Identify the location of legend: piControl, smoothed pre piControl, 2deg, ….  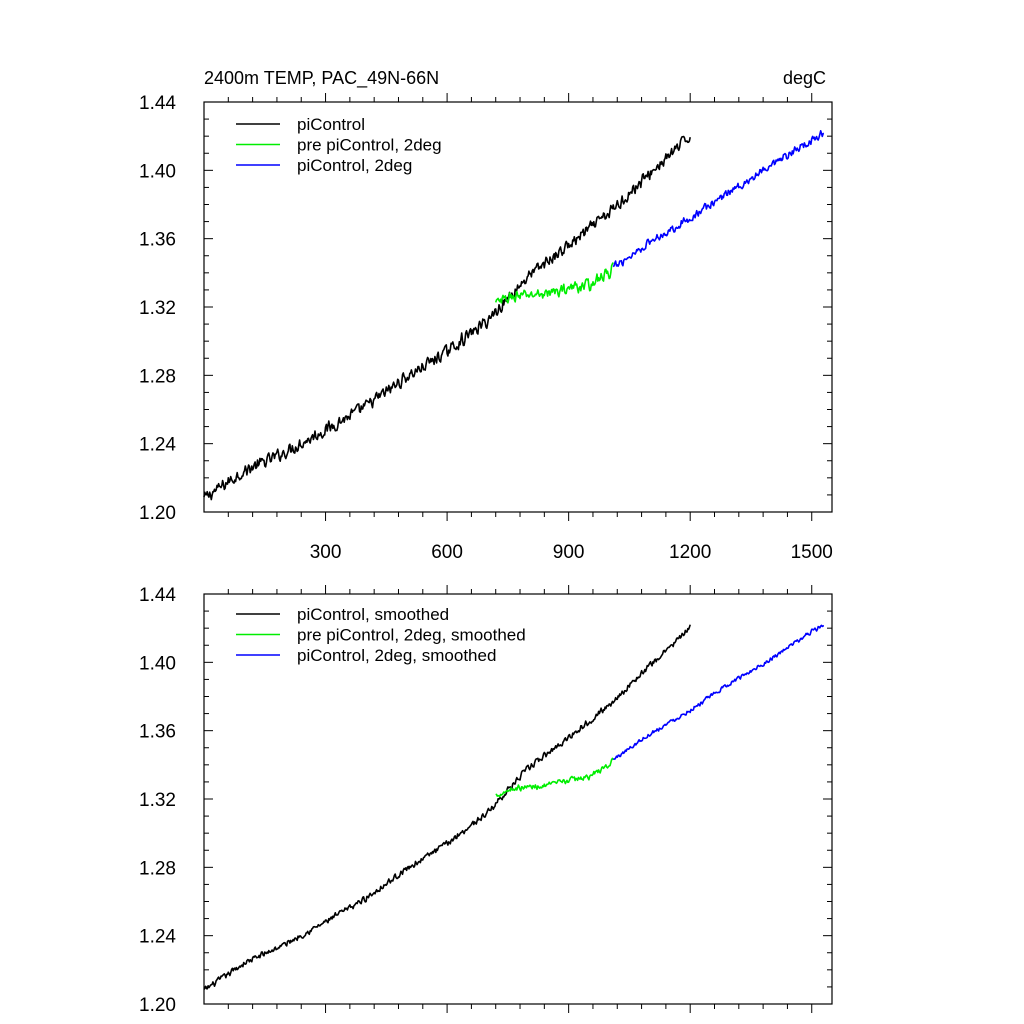
(381, 635).